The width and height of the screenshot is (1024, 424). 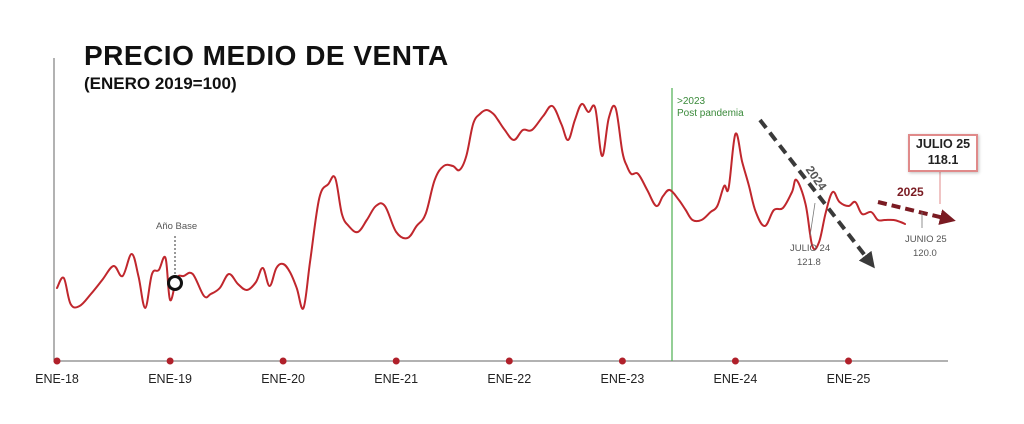 I want to click on callout-label: JULIO 25, so click(x=943, y=144).